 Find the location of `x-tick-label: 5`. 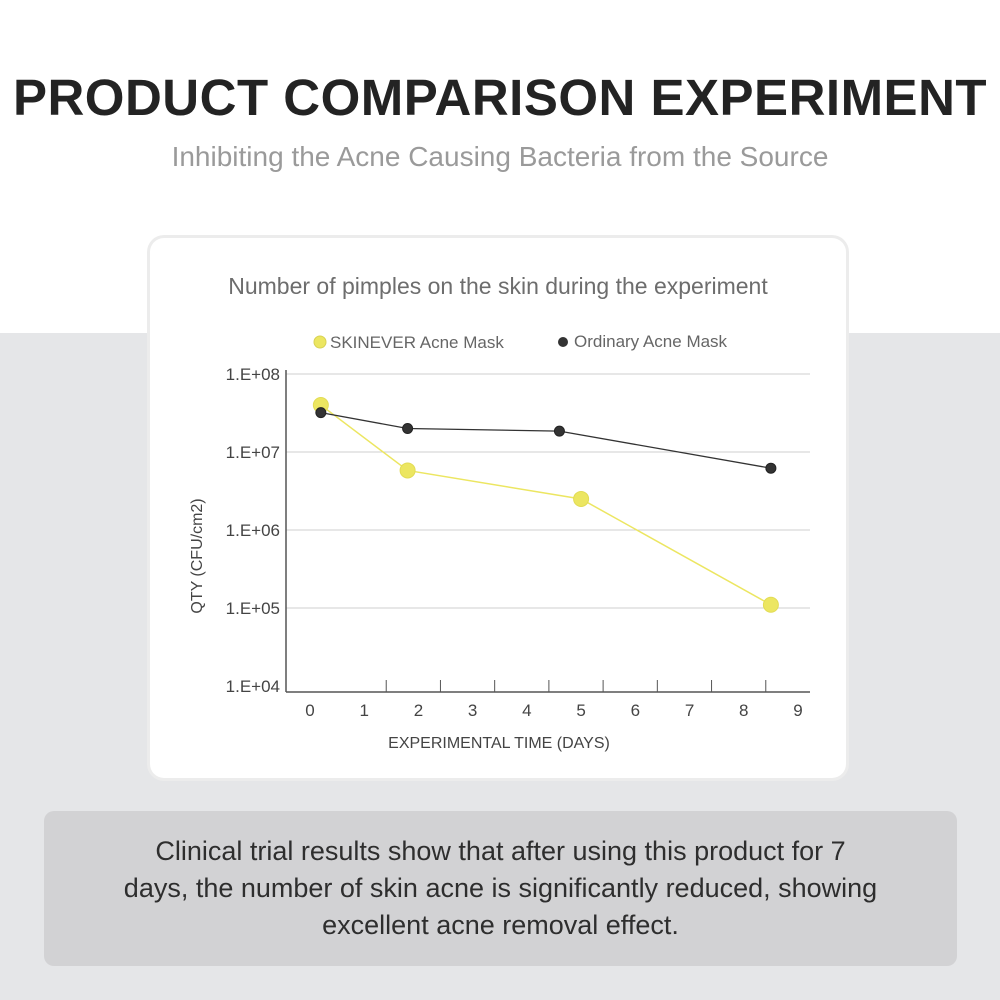

x-tick-label: 5 is located at coordinates (580, 710).